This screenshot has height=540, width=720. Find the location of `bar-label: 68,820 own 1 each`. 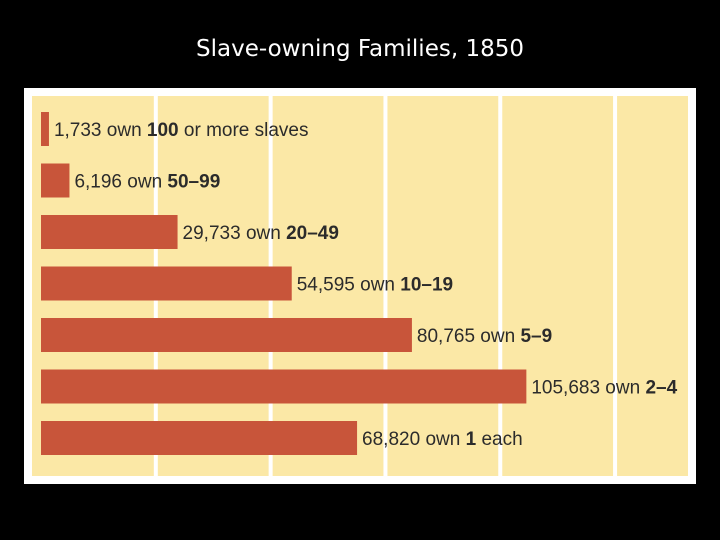

bar-label: 68,820 own 1 each is located at coordinates (442, 439).